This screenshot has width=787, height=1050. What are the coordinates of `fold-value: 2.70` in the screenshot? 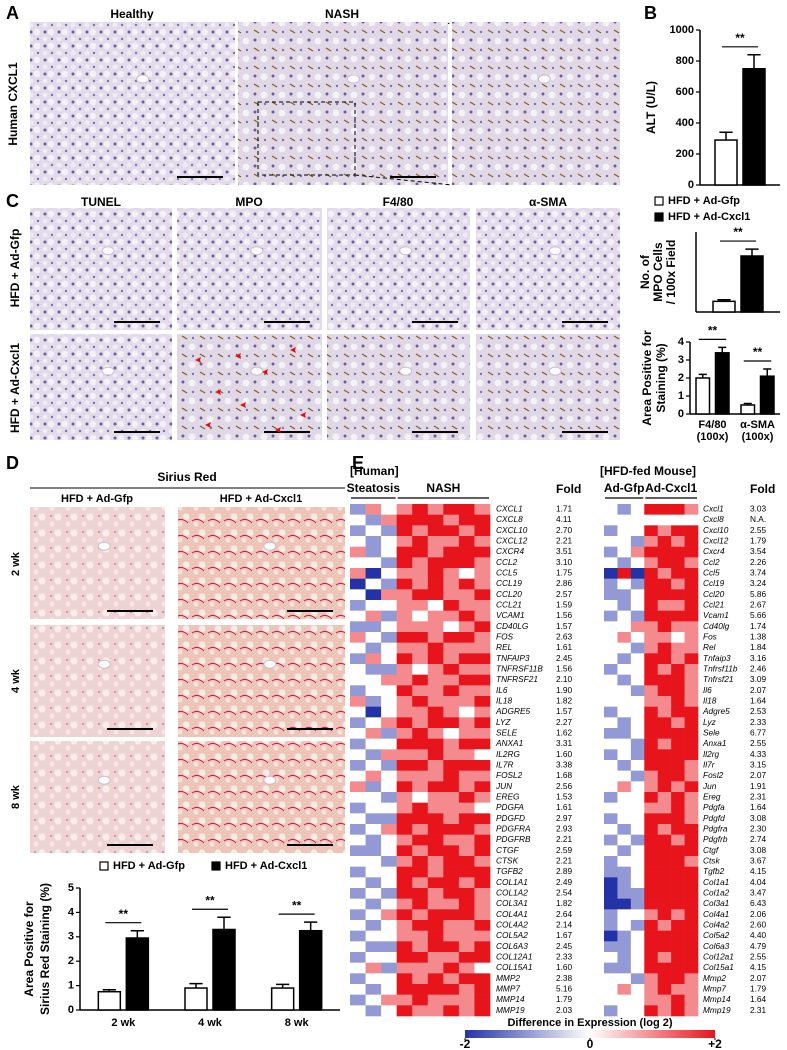 It's located at (564, 530).